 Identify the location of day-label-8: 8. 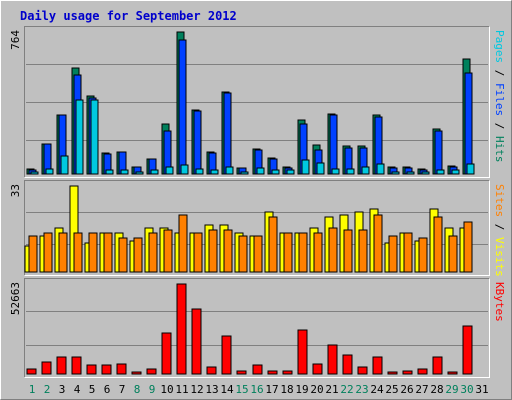
(137, 389).